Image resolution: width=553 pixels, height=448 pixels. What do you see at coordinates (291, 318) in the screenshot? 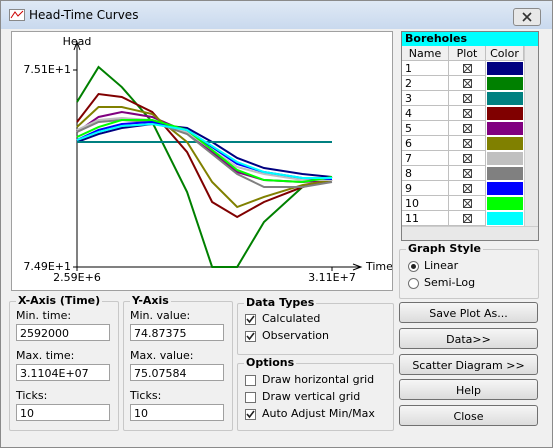
I see `checkbox-label: Calculated` at bounding box center [291, 318].